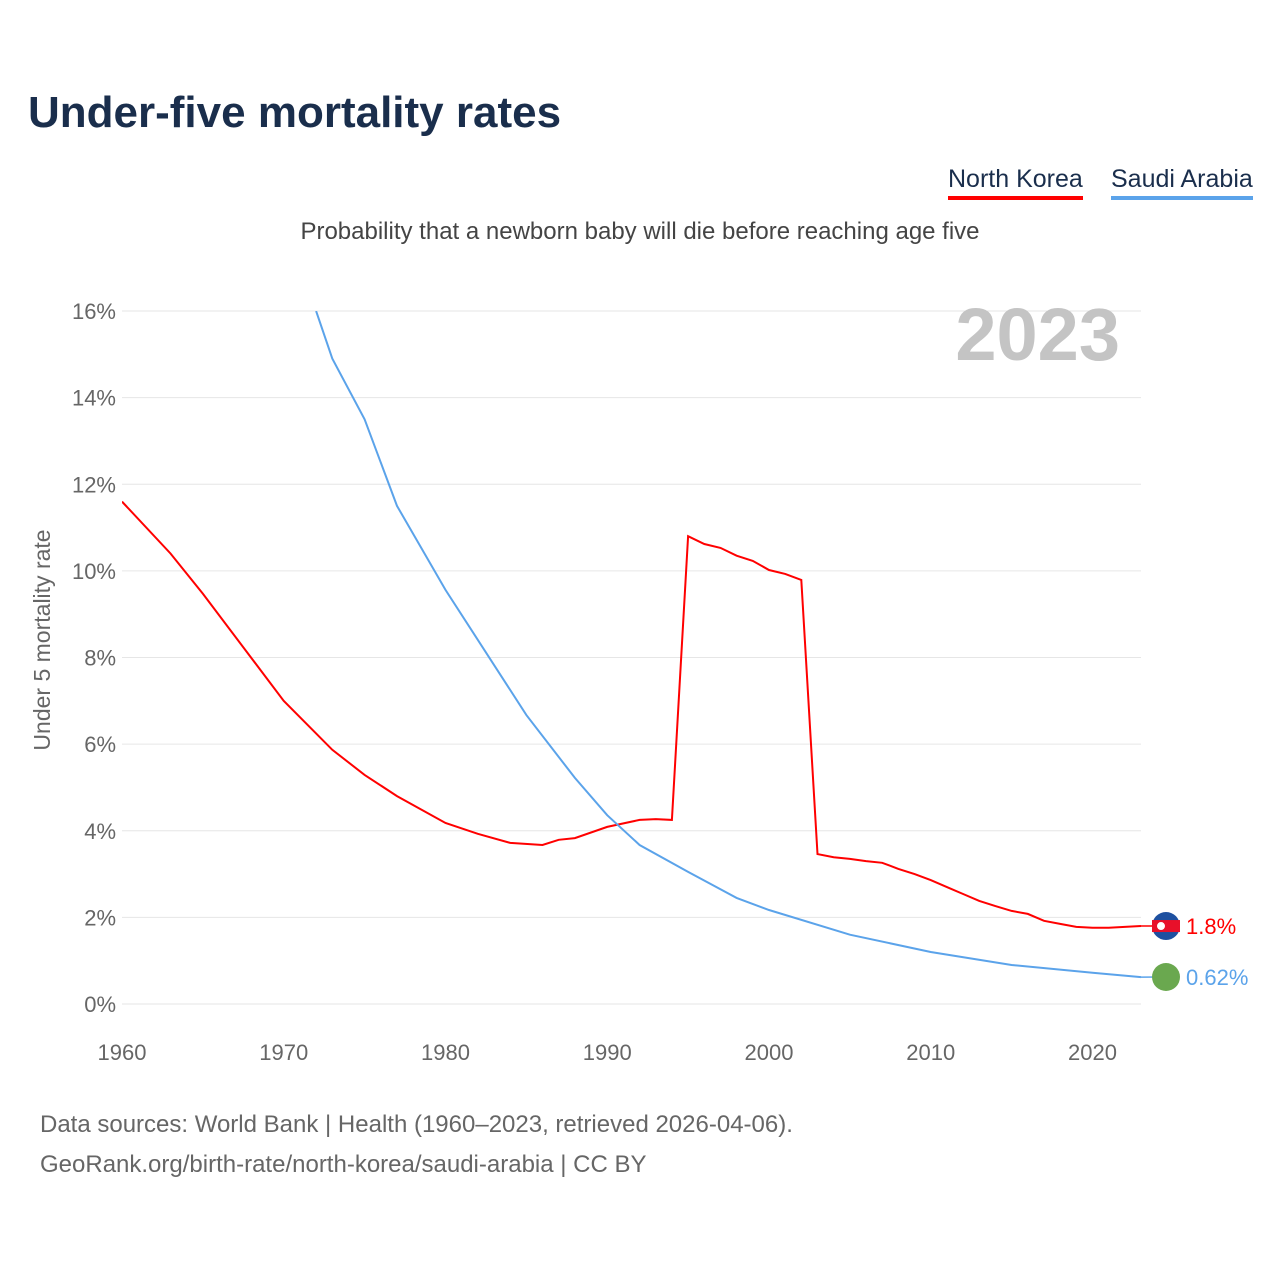  I want to click on y-tick-label: 8%, so click(100, 658).